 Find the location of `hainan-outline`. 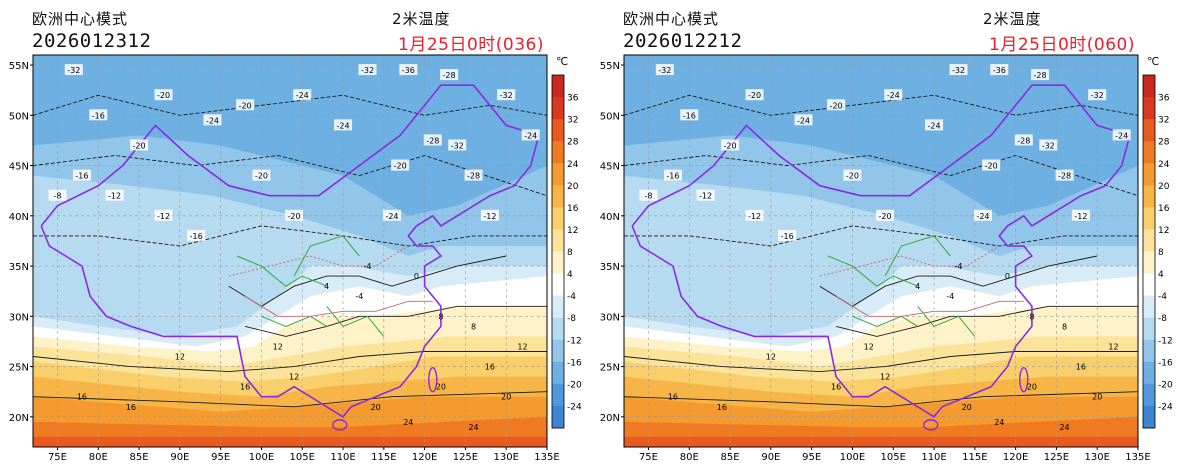

hainan-outline is located at coordinates (340, 425).